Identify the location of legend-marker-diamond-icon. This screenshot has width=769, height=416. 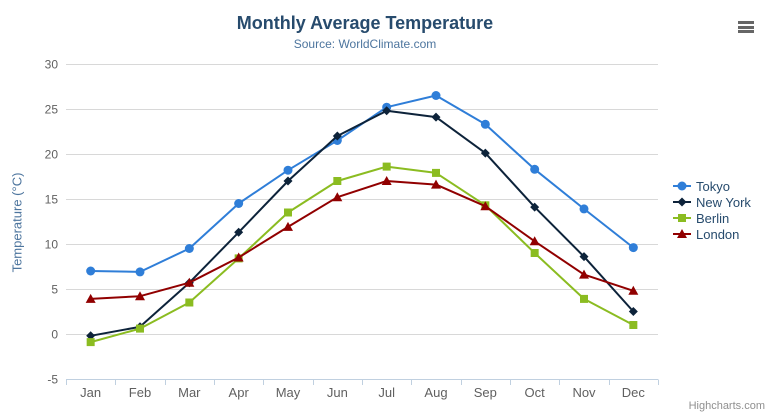
(682, 202).